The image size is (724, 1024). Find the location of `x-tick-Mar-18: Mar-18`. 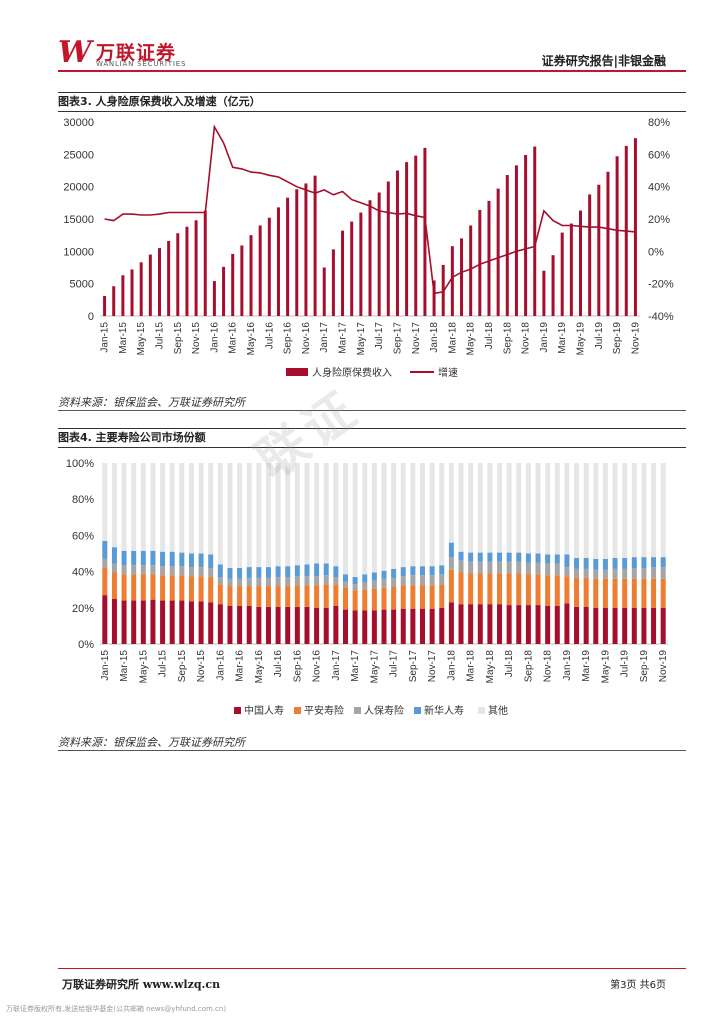

x-tick-Mar-18: Mar-18 is located at coordinates (471, 666).